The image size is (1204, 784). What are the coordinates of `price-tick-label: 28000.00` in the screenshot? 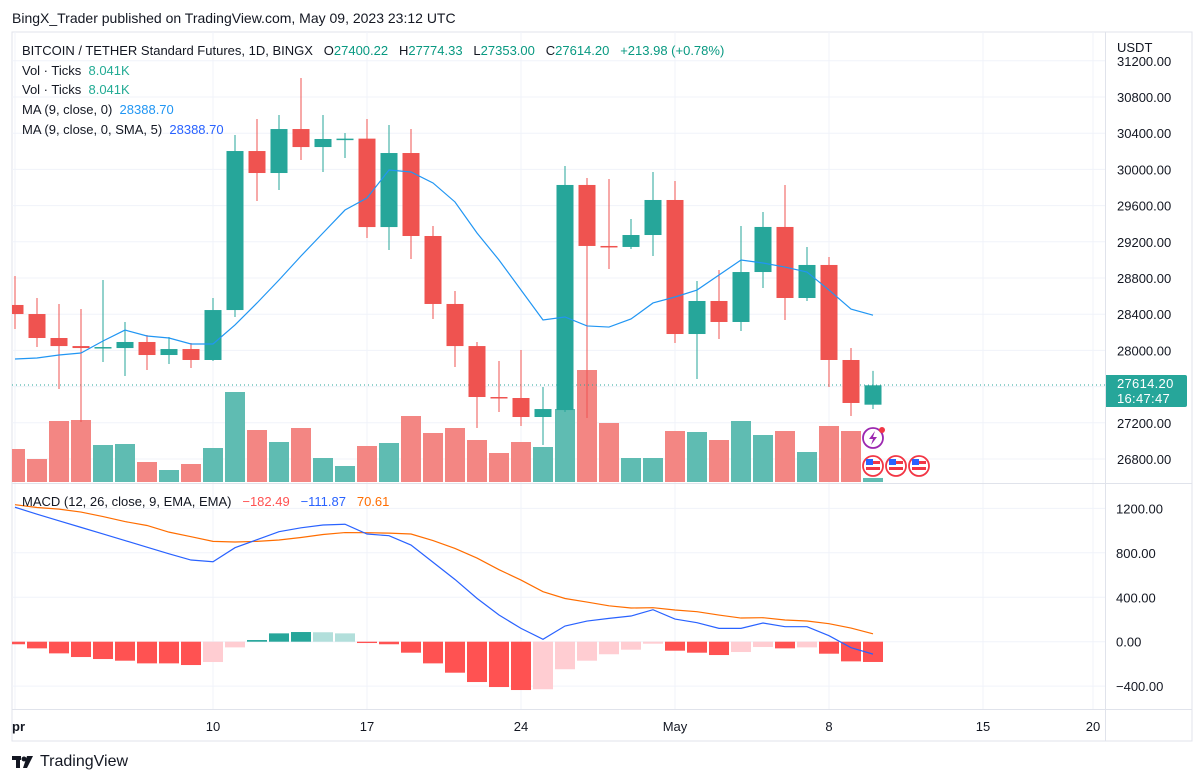 It's located at (1144, 350).